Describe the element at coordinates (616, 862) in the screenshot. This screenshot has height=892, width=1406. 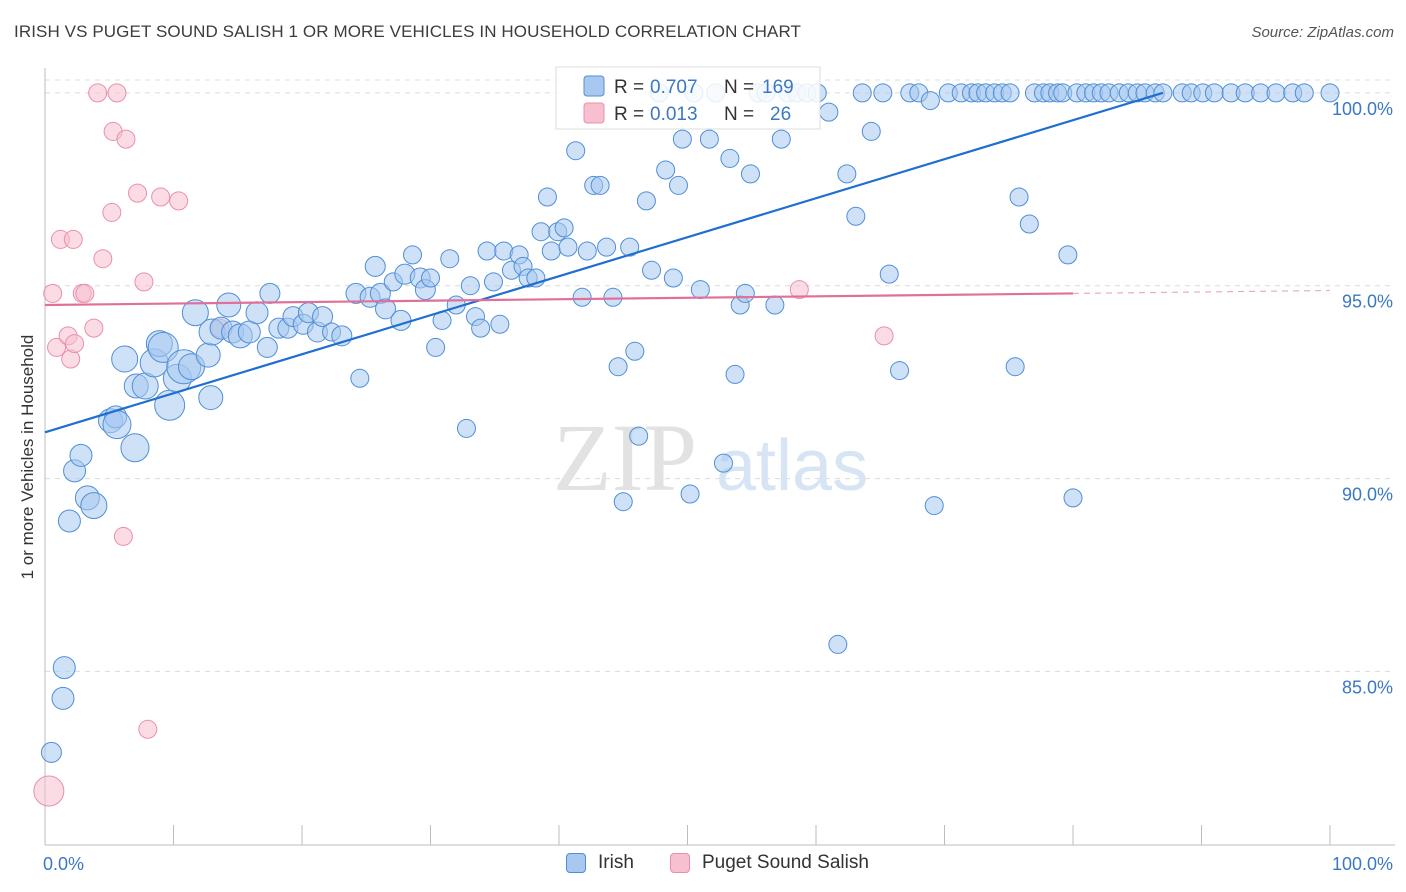
I see `legend-label-irish: Irish` at that location.